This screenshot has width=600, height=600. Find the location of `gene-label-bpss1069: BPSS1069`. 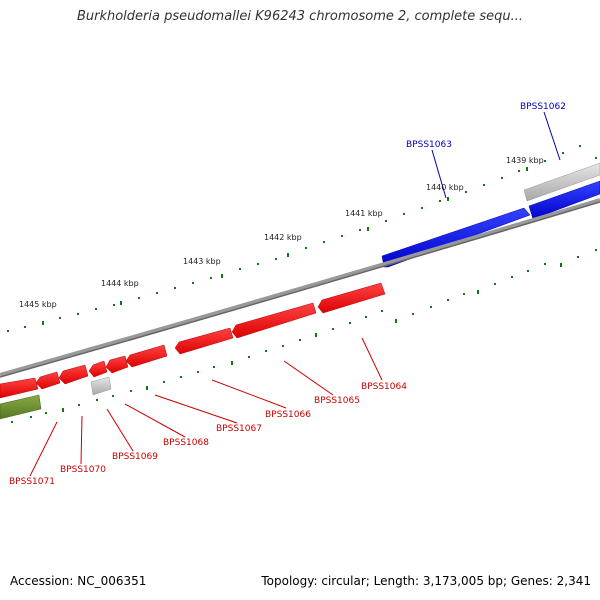

gene-label-bpss1069: BPSS1069 is located at coordinates (135, 457).